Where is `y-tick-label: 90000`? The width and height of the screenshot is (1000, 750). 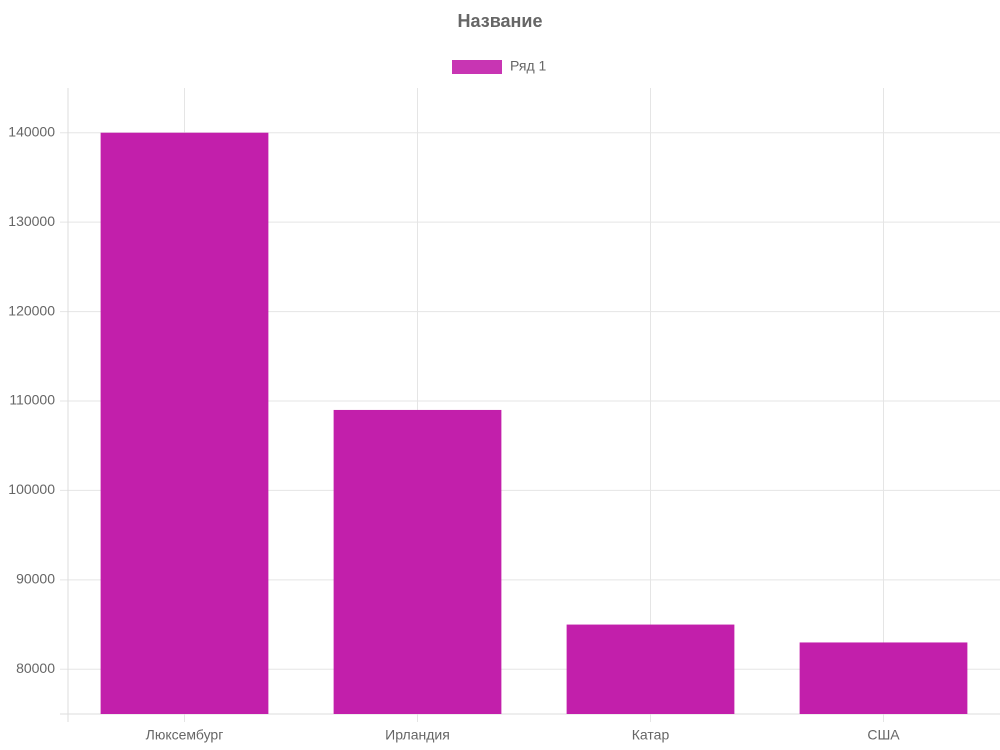 y-tick-label: 90000 is located at coordinates (35, 579).